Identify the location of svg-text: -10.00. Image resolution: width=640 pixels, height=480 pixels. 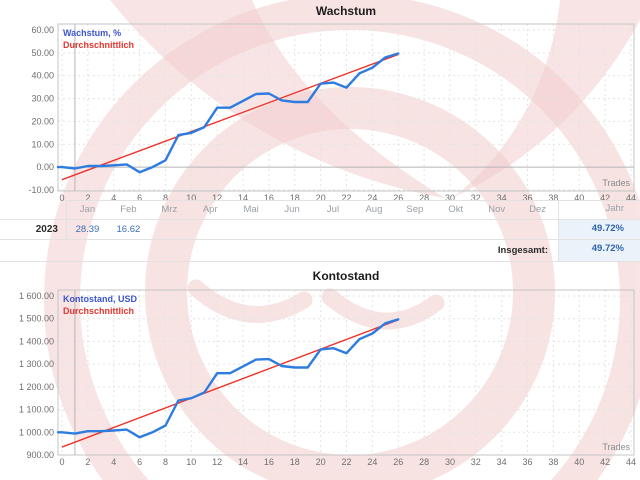
(41, 190).